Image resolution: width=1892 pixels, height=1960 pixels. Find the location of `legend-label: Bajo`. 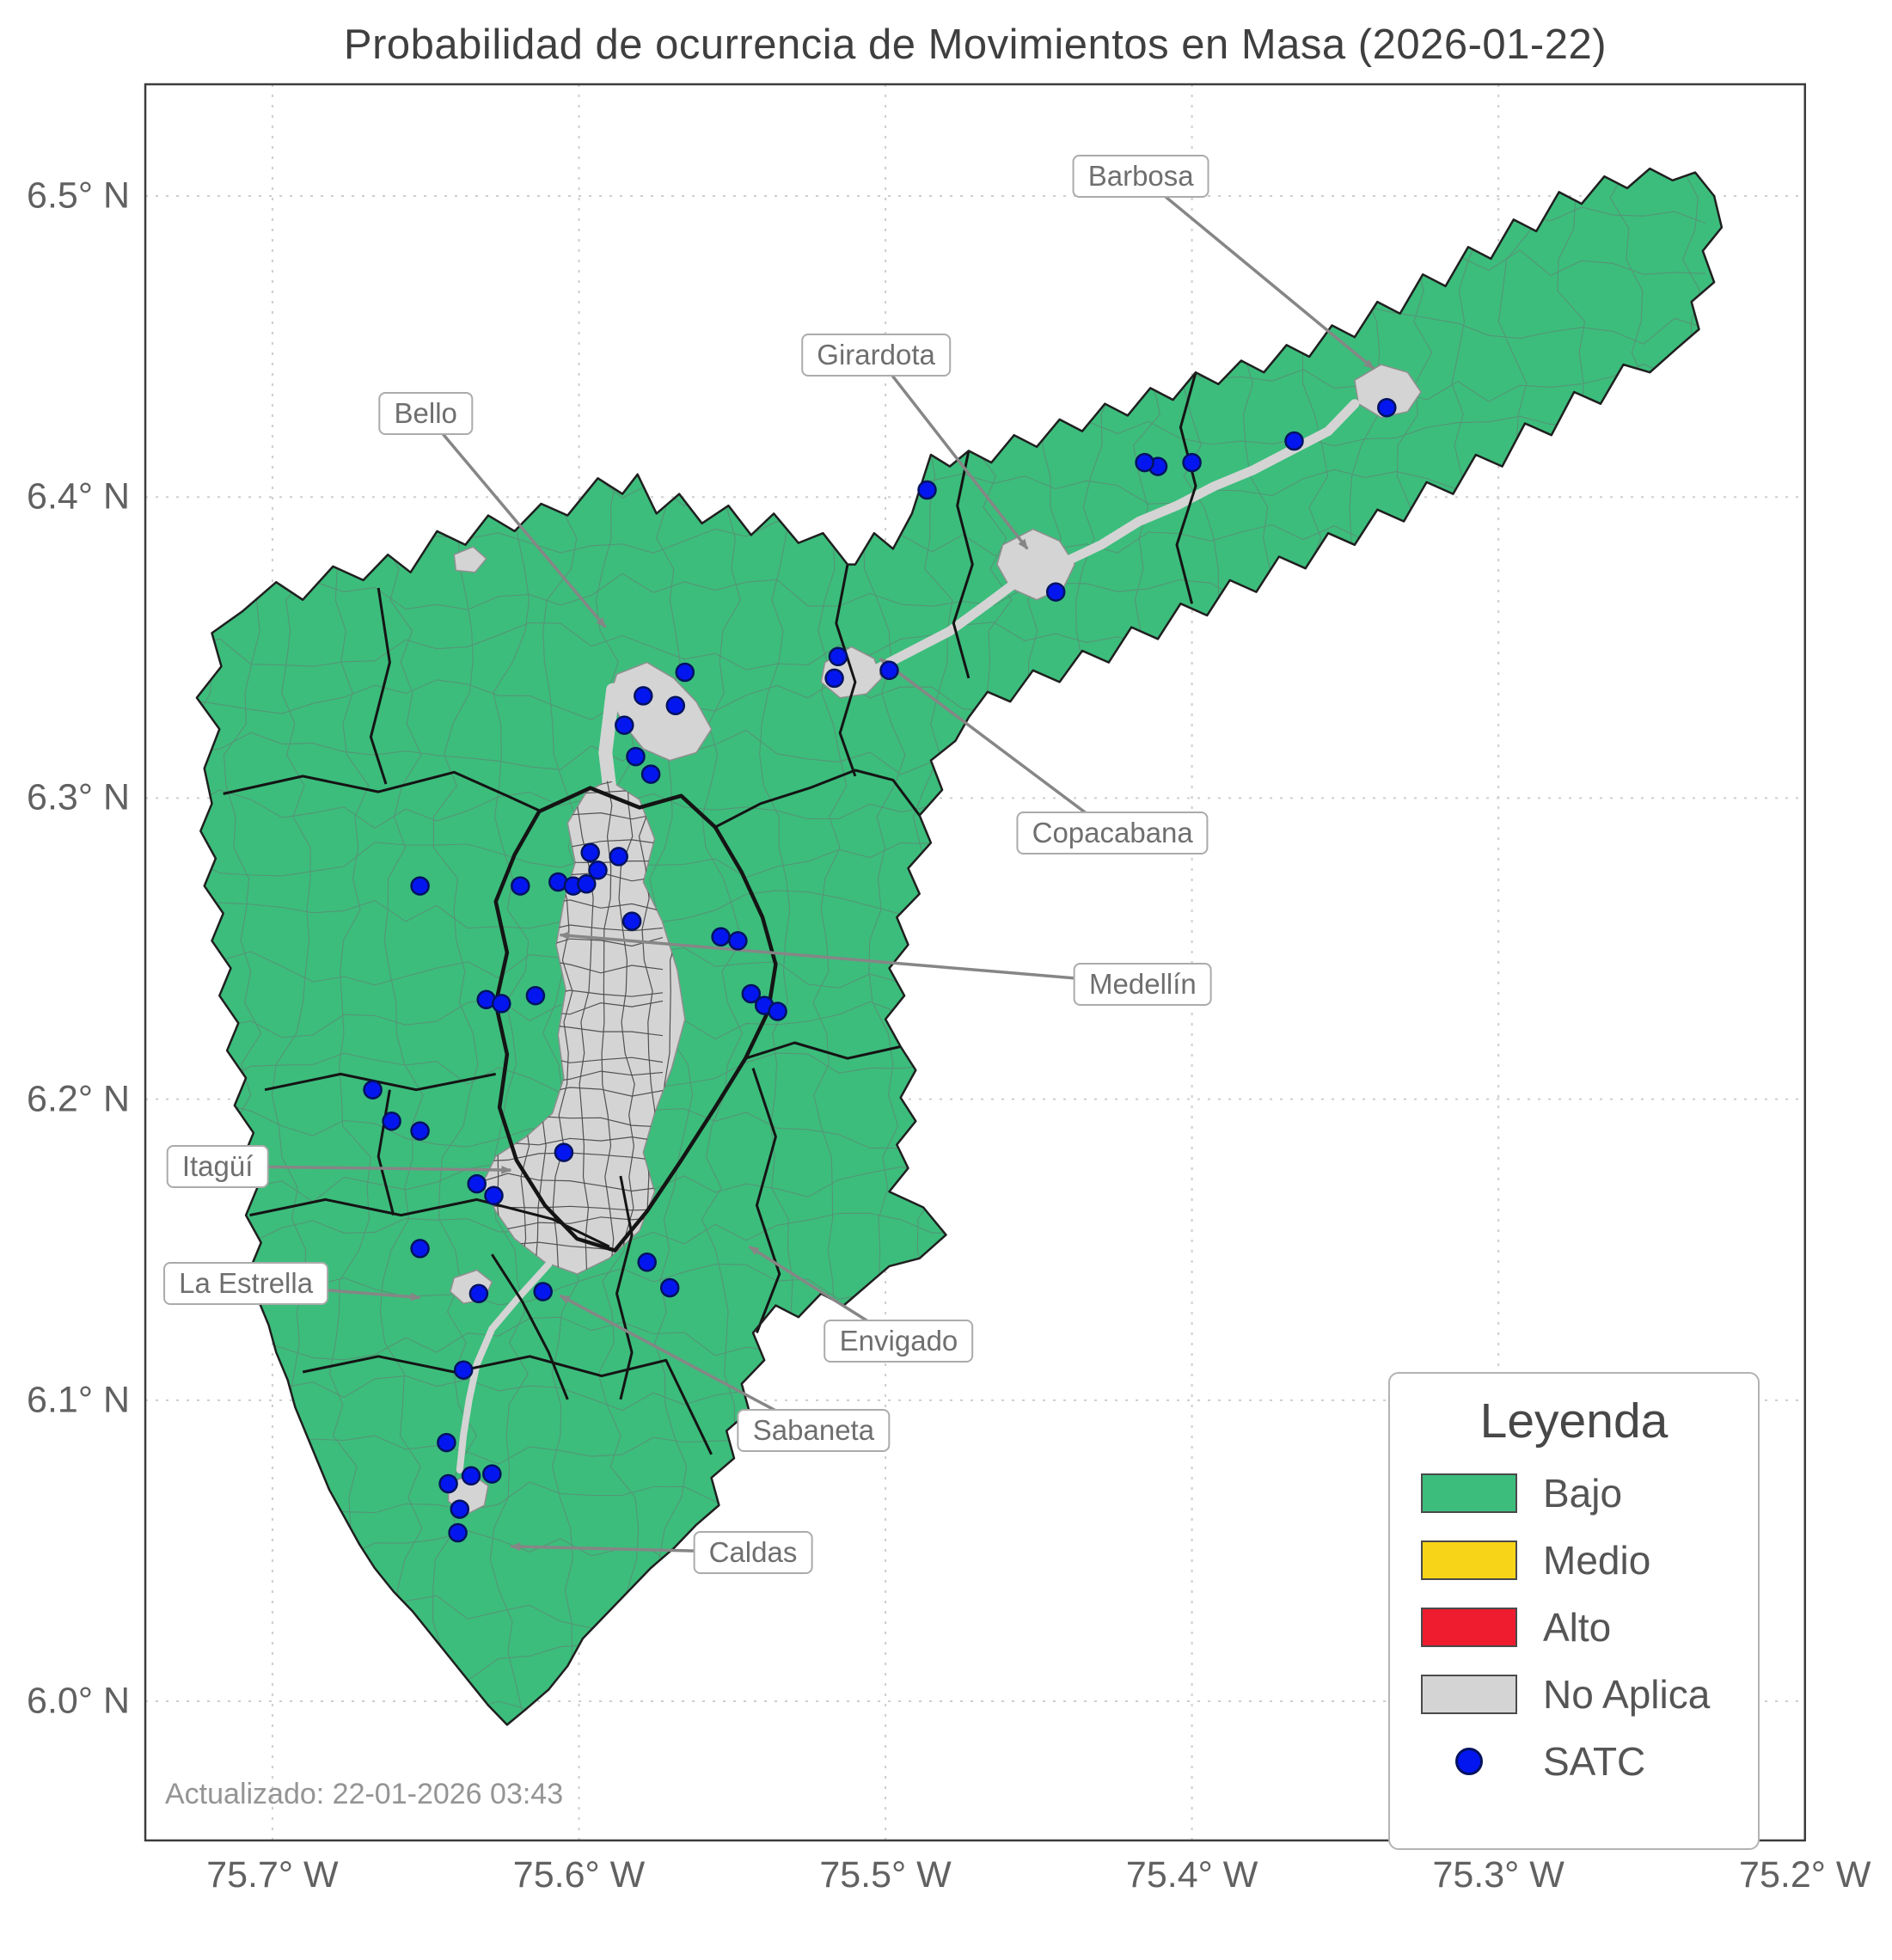

legend-label: Bajo is located at coordinates (1583, 1493).